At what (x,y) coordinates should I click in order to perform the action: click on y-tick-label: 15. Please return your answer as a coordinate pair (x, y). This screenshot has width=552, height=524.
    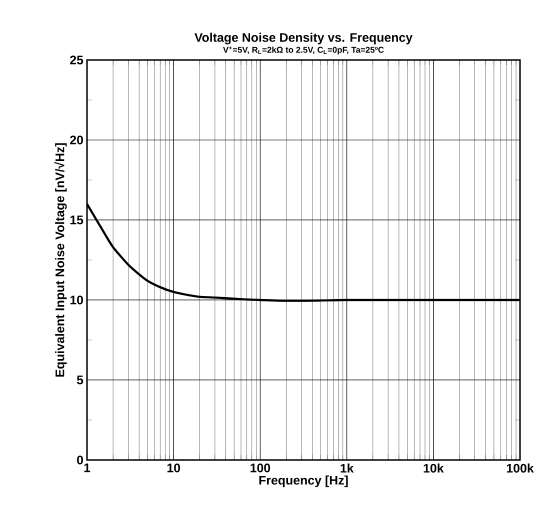
    Looking at the image, I should click on (77, 220).